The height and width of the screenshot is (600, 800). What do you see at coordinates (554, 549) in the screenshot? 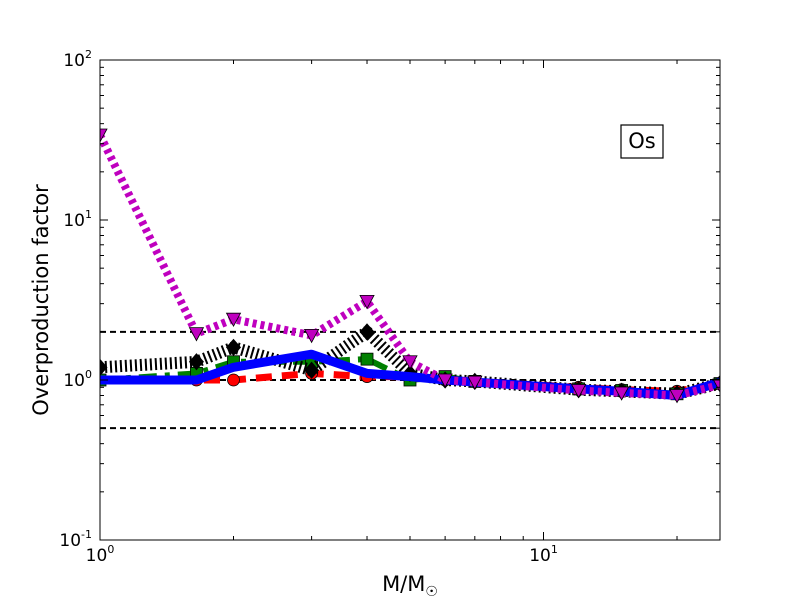
I see `x-tick-exponent: 1` at bounding box center [554, 549].